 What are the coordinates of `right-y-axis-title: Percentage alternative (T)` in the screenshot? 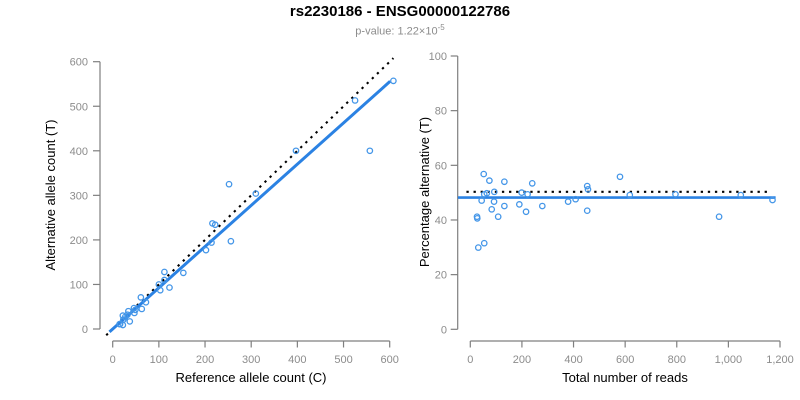 It's located at (424, 192).